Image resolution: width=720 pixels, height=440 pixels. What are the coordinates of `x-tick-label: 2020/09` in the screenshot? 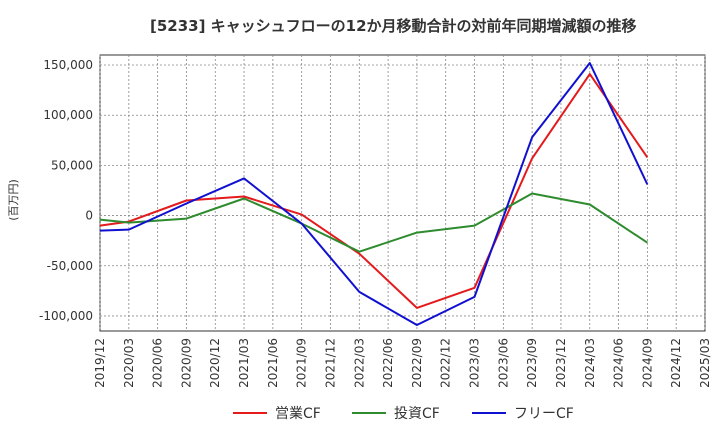 It's located at (186, 363).